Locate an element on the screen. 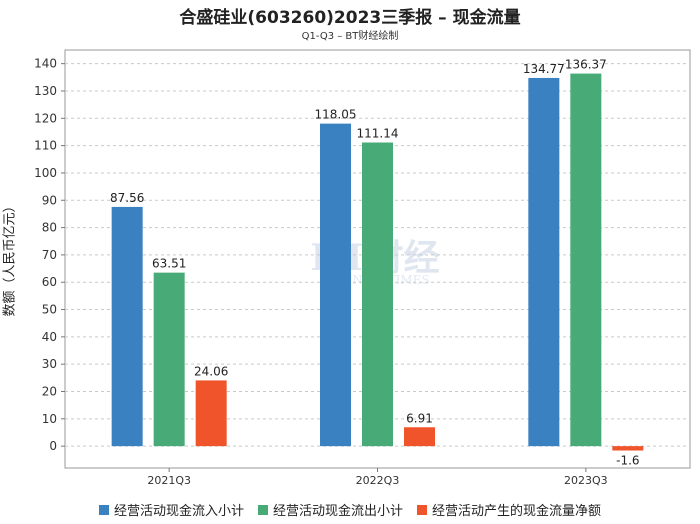  legend-swatch-outflow is located at coordinates (262, 509).